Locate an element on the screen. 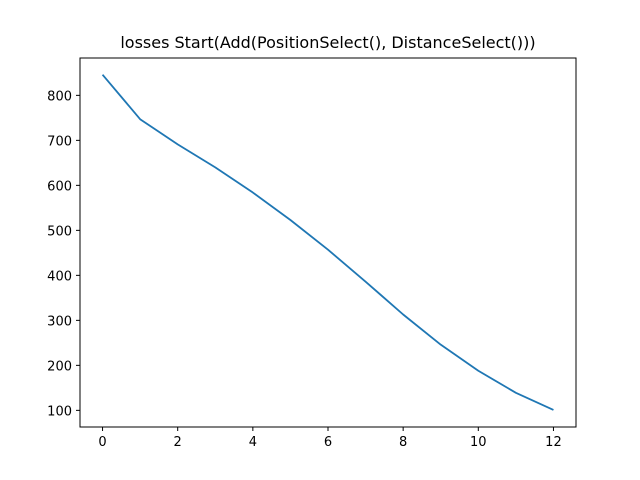 This screenshot has height=480, width=640. y-tick-label: 400 is located at coordinates (59, 276).